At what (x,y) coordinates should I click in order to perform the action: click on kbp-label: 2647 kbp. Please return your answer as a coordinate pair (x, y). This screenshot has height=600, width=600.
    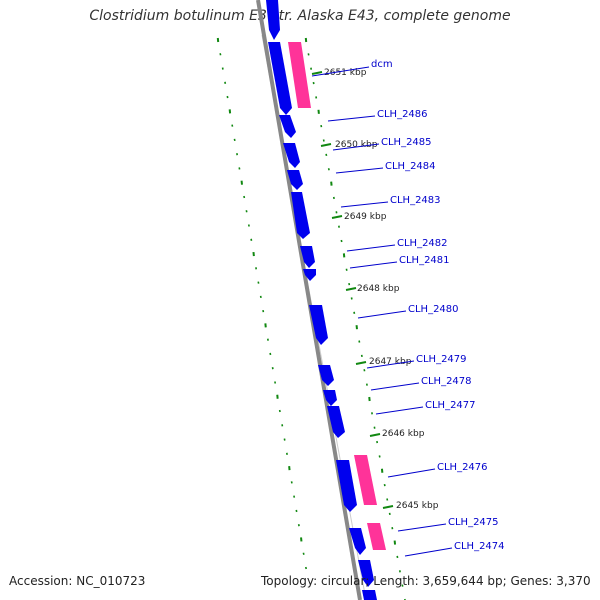
    Looking at the image, I should click on (390, 362).